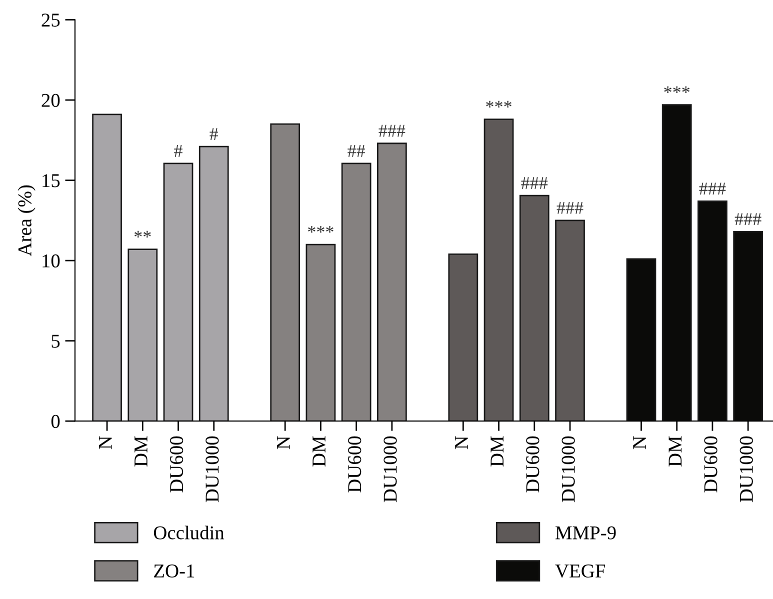  I want to click on y-tick-label: 0, so click(55, 421).